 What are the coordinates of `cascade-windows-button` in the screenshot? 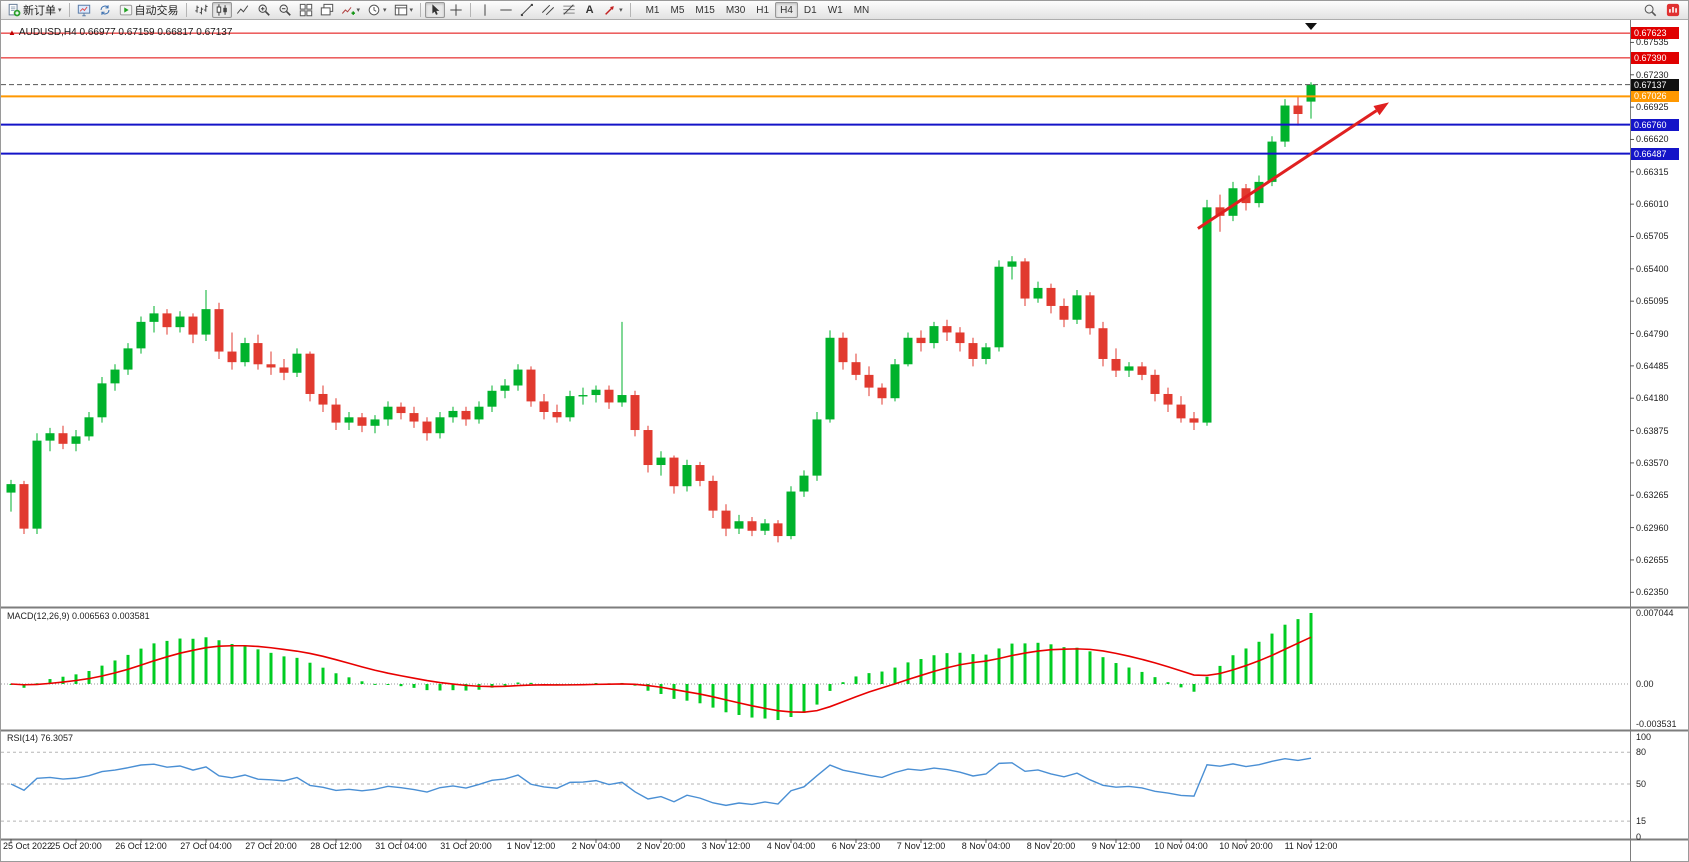 It's located at (327, 10).